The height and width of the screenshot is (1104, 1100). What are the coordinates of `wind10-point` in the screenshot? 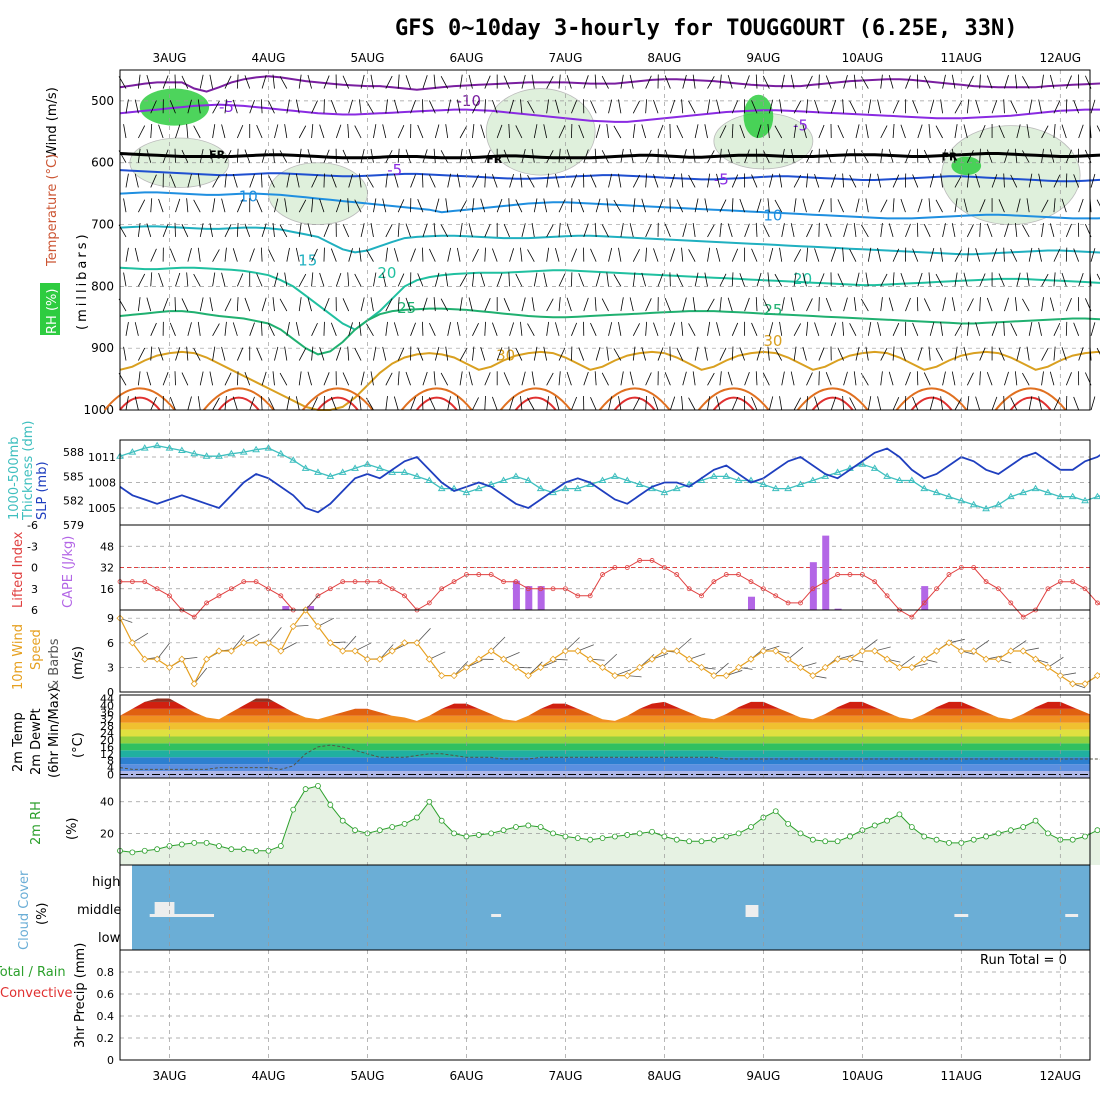 It's located at (256, 643).